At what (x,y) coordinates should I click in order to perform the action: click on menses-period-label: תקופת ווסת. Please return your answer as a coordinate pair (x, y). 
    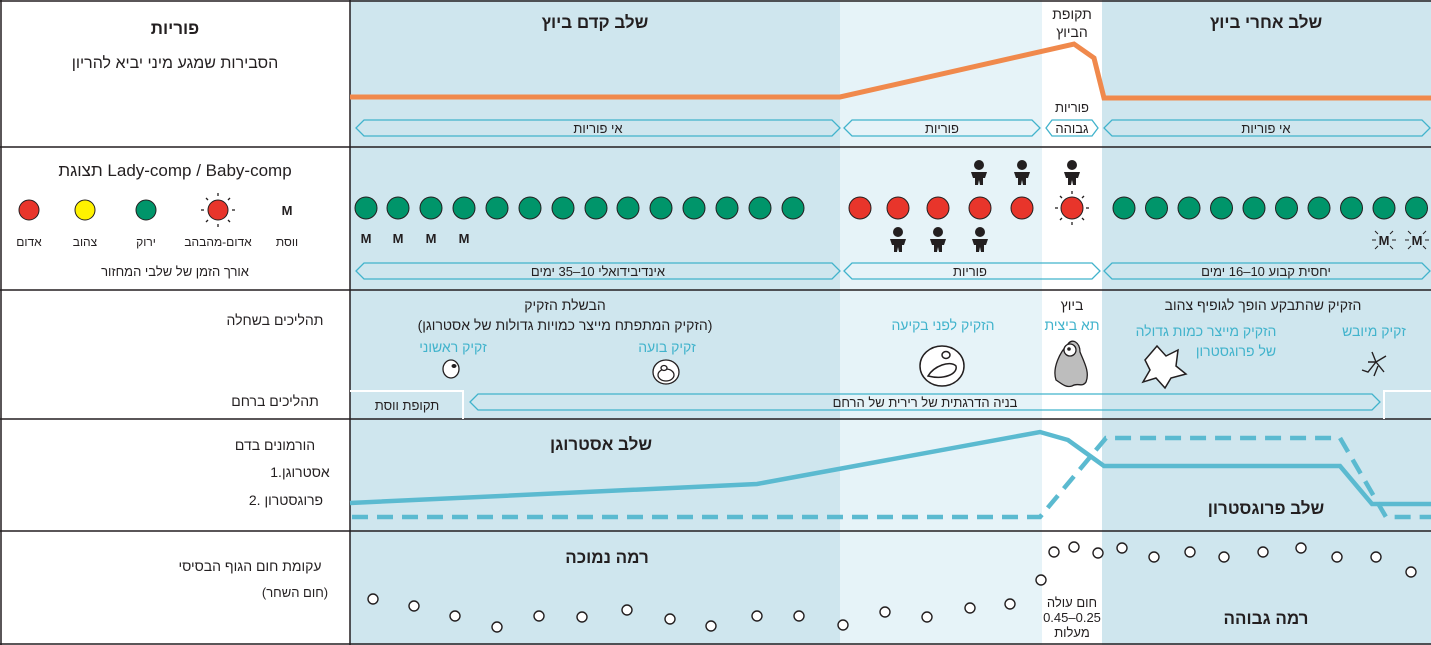
    Looking at the image, I should click on (407, 405).